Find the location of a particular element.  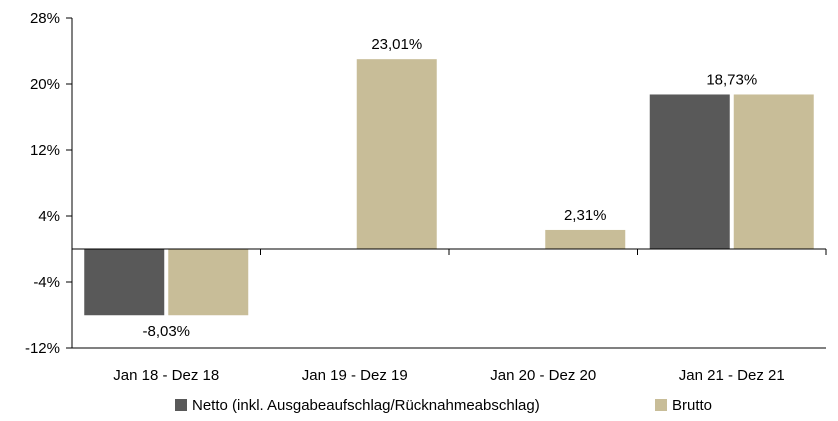

y-tick-label: 20% is located at coordinates (45, 84).